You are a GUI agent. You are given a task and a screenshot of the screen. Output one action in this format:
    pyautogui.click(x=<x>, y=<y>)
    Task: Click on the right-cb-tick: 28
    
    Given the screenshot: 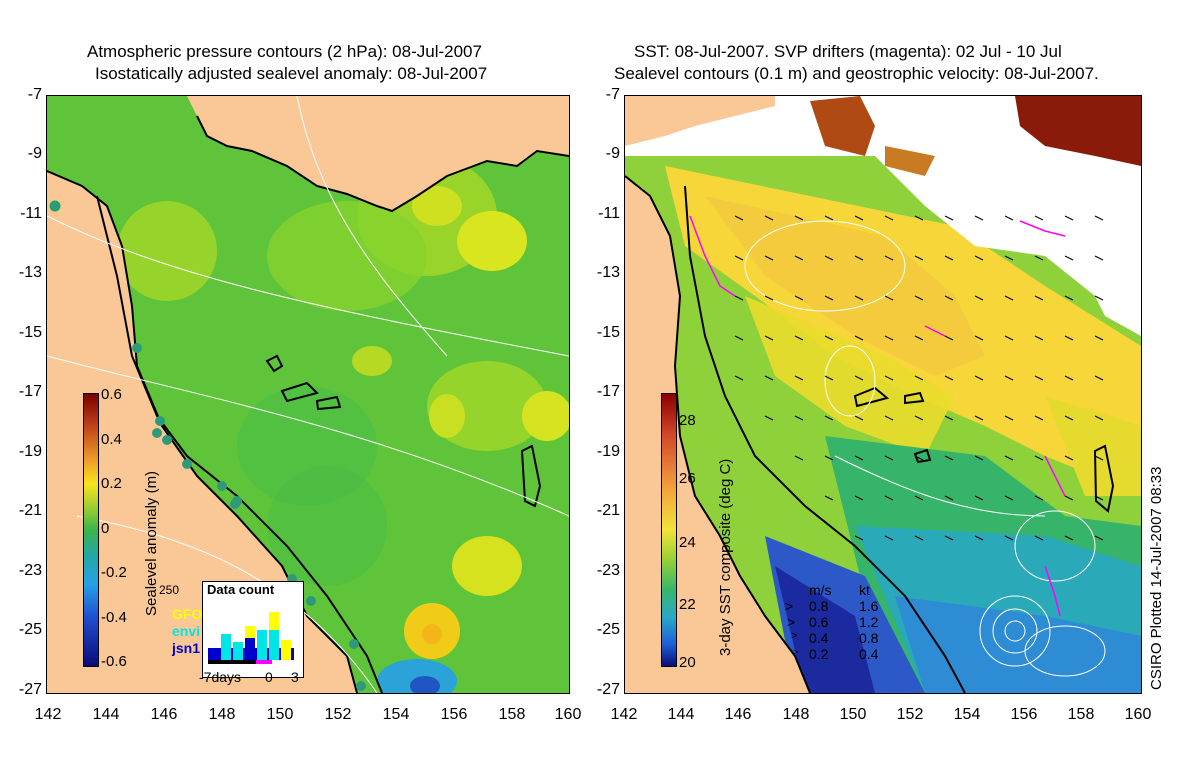 What is the action you would take?
    pyautogui.click(x=687, y=420)
    